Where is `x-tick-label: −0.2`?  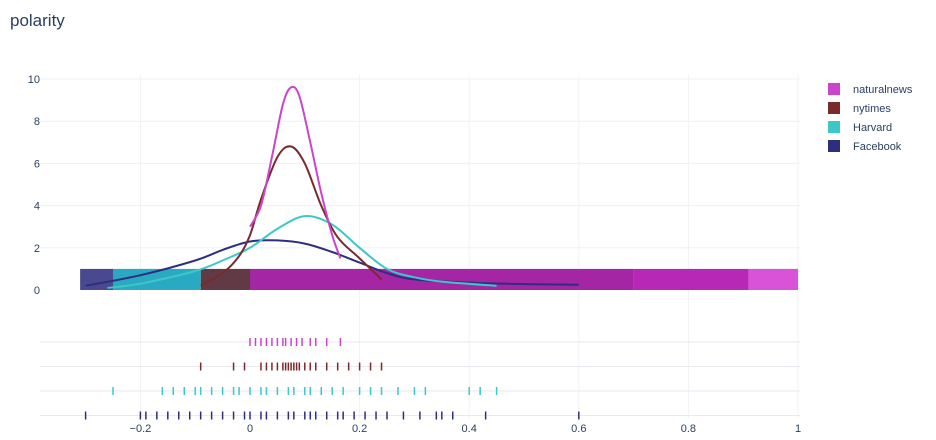
x-tick-label: −0.2 is located at coordinates (141, 429).